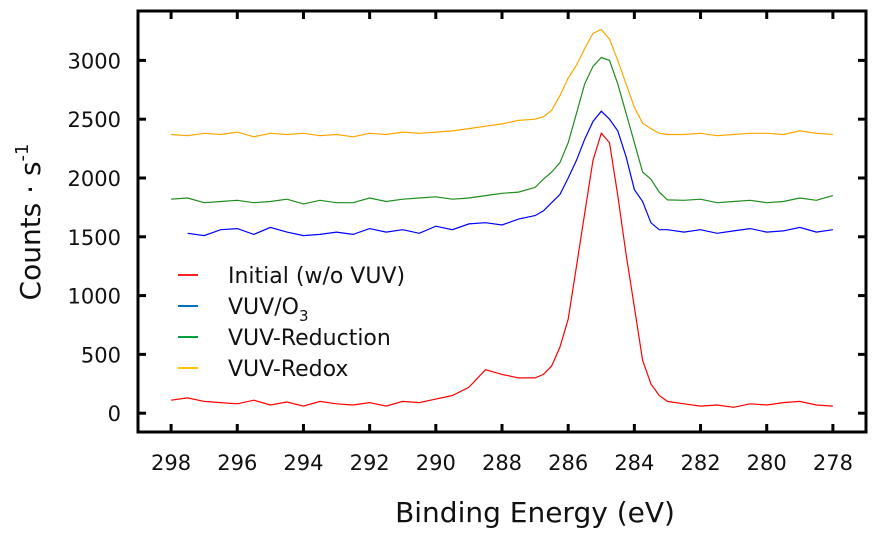  Describe the element at coordinates (370, 463) in the screenshot. I see `x-tick-label: 292` at that location.